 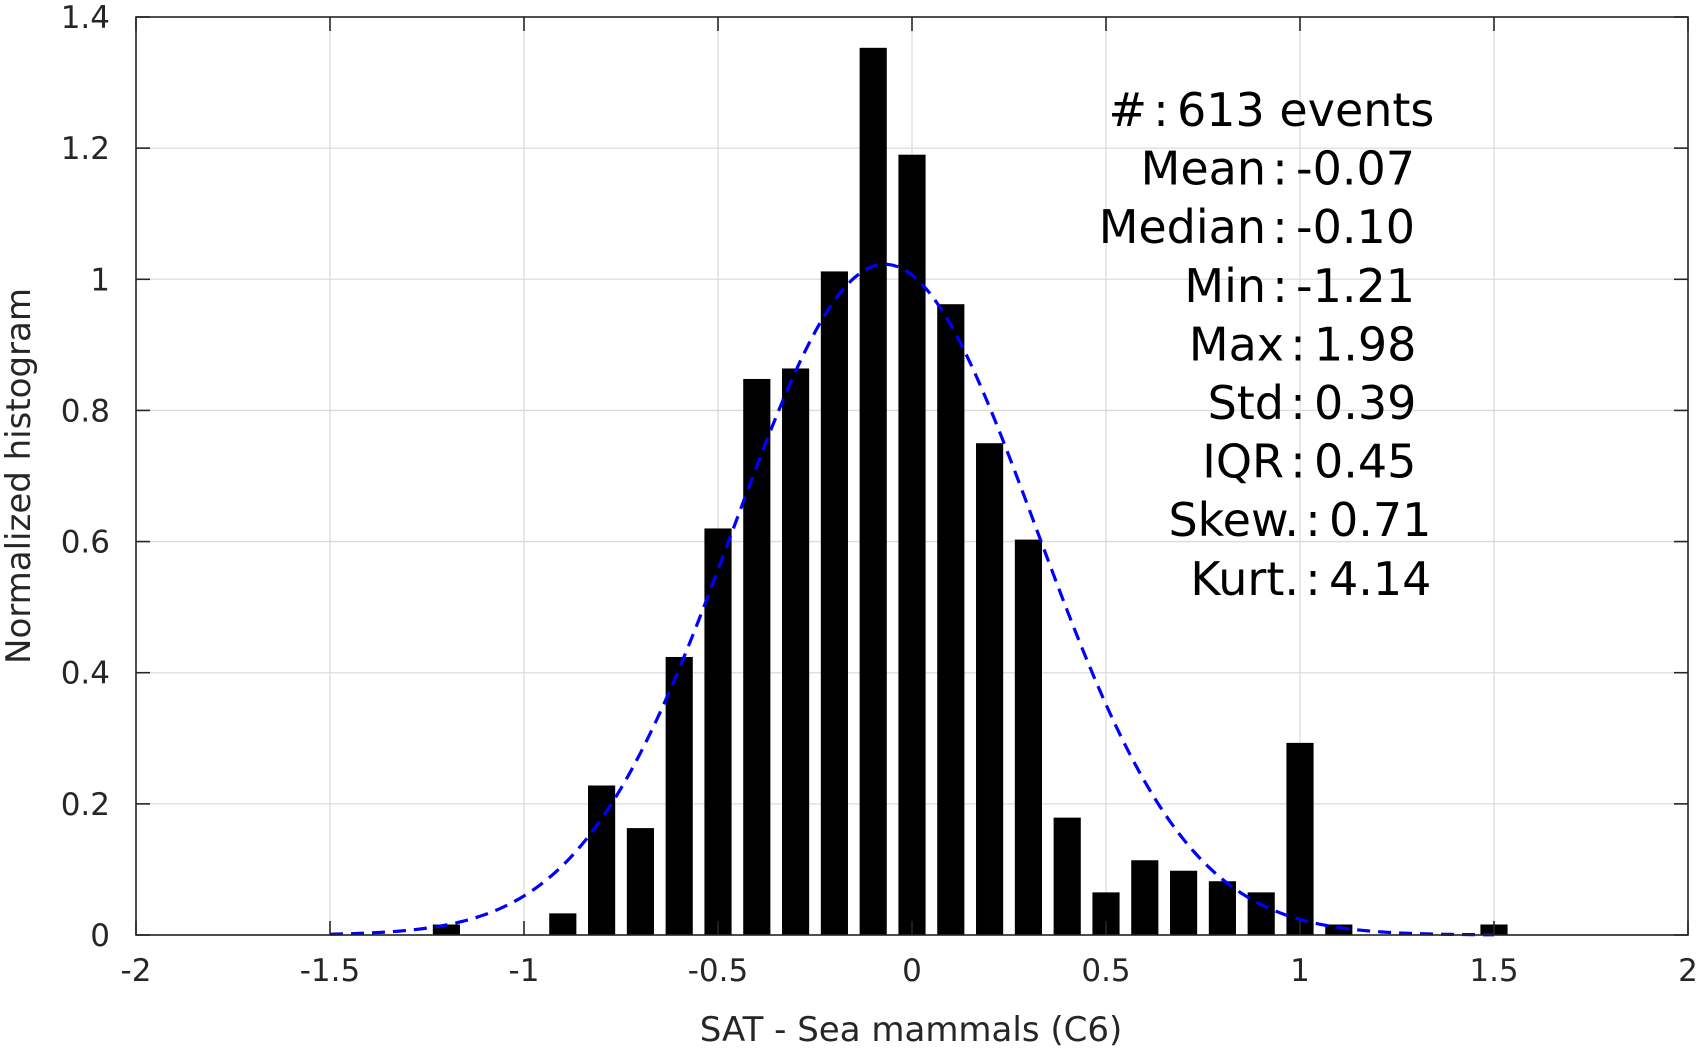 What do you see at coordinates (85, 543) in the screenshot?
I see `y-tick-label: 0.6` at bounding box center [85, 543].